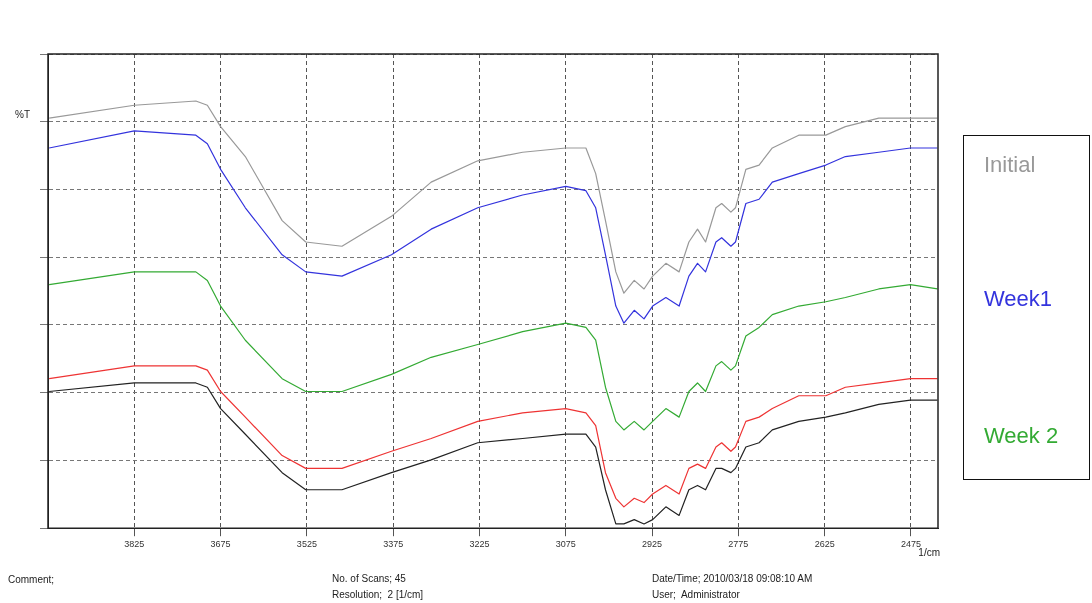 This screenshot has width=1092, height=603. I want to click on x-tick-label: 3525, so click(306, 544).